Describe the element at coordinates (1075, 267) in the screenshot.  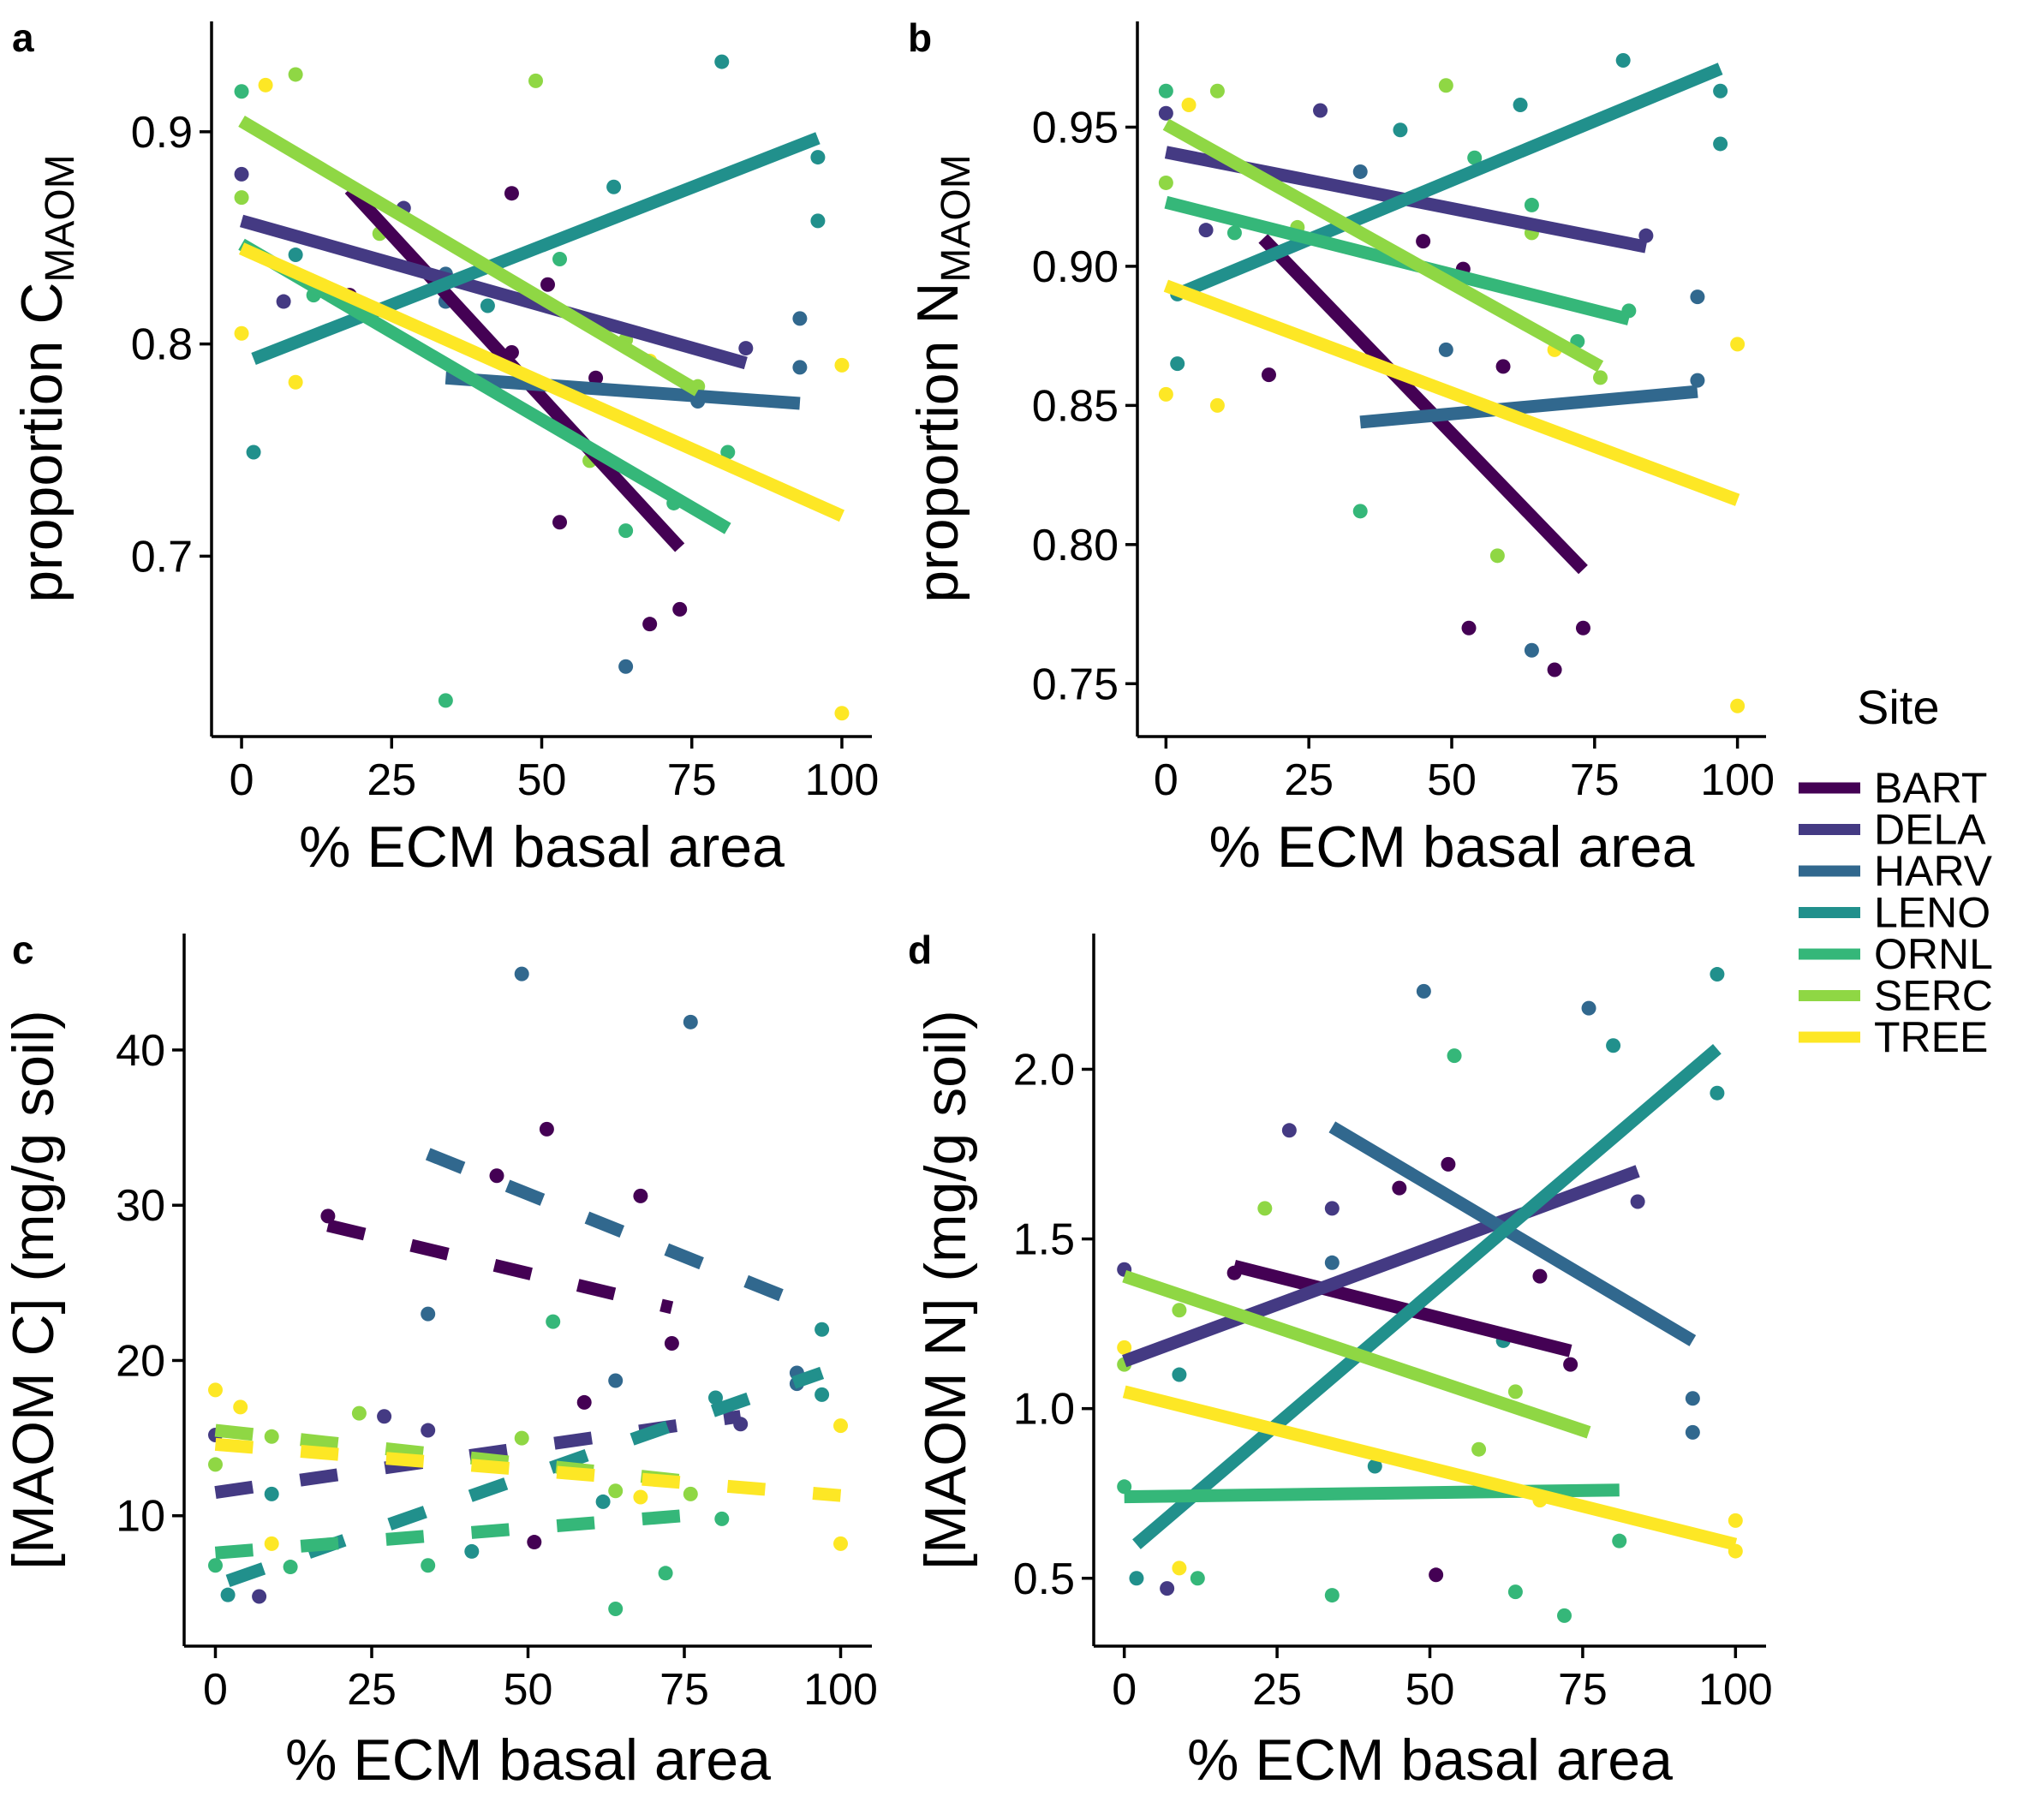
I see `y-tick-label: 0.90` at that location.